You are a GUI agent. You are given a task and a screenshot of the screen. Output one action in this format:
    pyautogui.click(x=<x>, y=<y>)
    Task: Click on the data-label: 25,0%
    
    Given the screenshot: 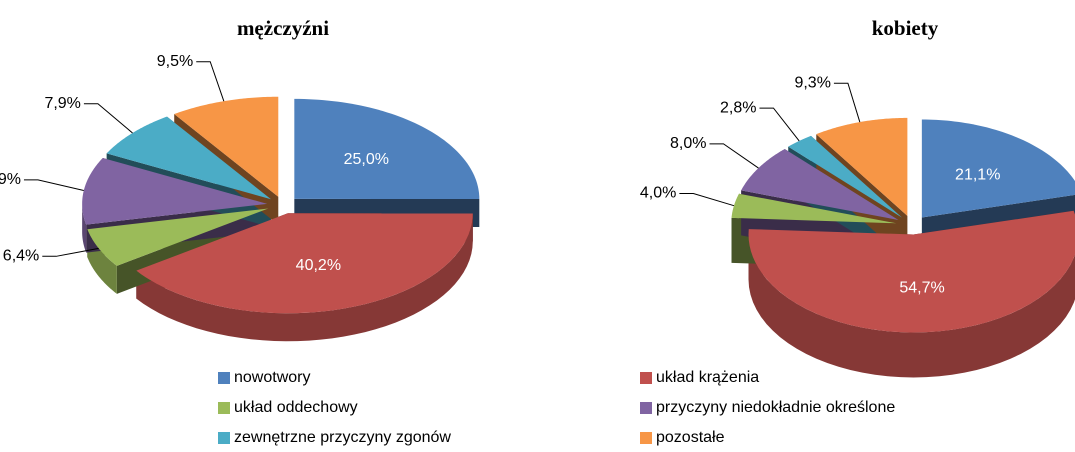 What is the action you would take?
    pyautogui.click(x=366, y=159)
    